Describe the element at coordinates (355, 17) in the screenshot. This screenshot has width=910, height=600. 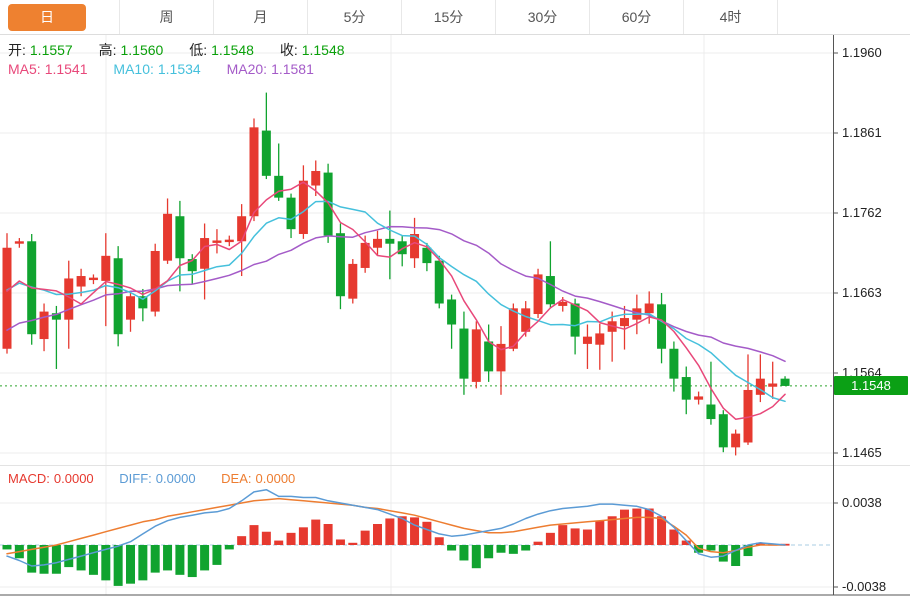
I see `tab-5min: 5分` at that location.